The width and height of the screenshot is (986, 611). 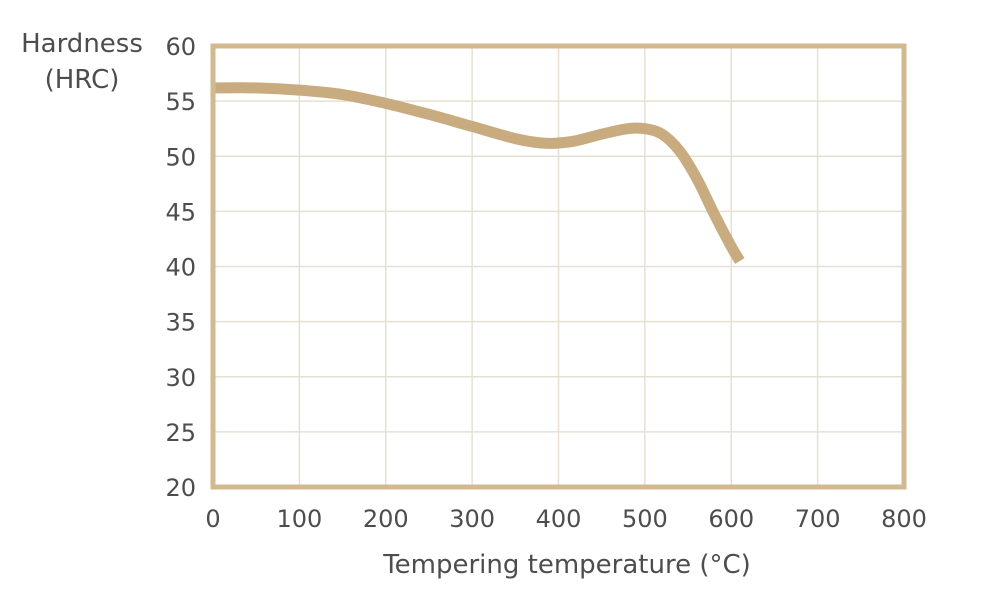 What do you see at coordinates (818, 519) in the screenshot?
I see `x-tick-label: 700` at bounding box center [818, 519].